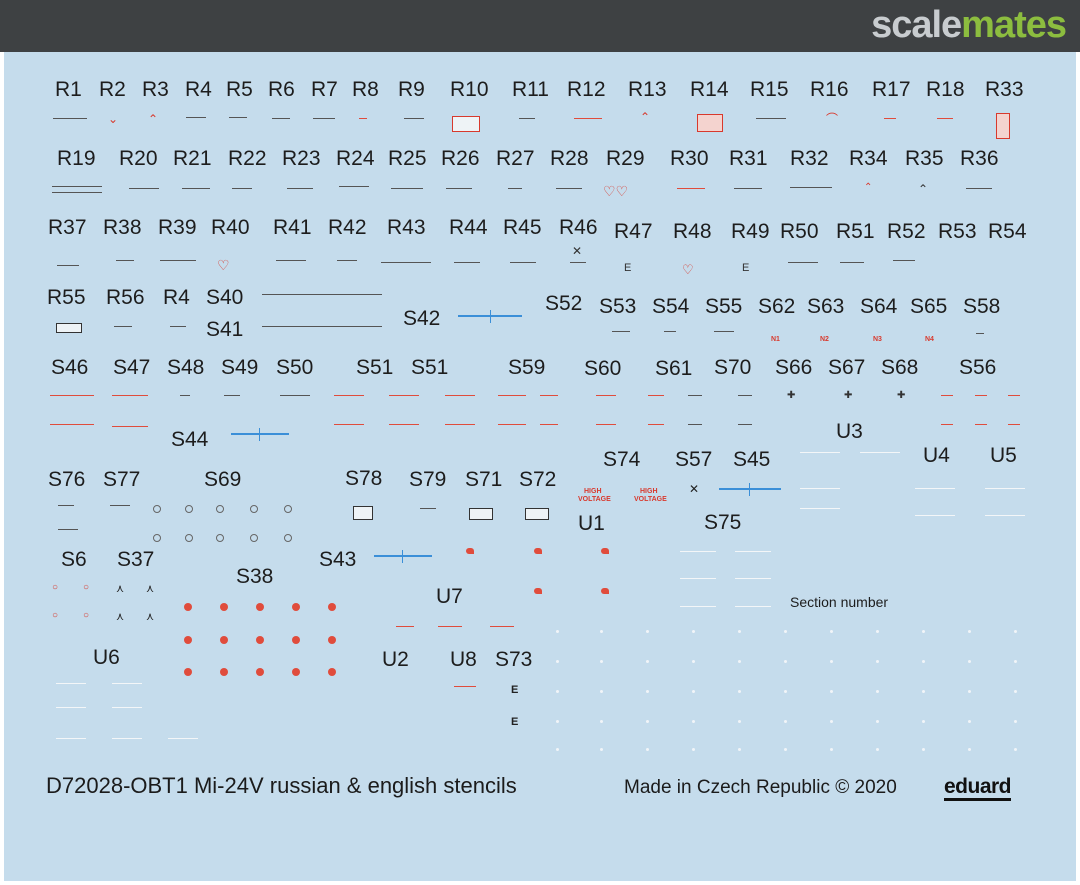 This screenshot has width=1080, height=885. I want to click on red-flame-stencil, so click(538, 591).